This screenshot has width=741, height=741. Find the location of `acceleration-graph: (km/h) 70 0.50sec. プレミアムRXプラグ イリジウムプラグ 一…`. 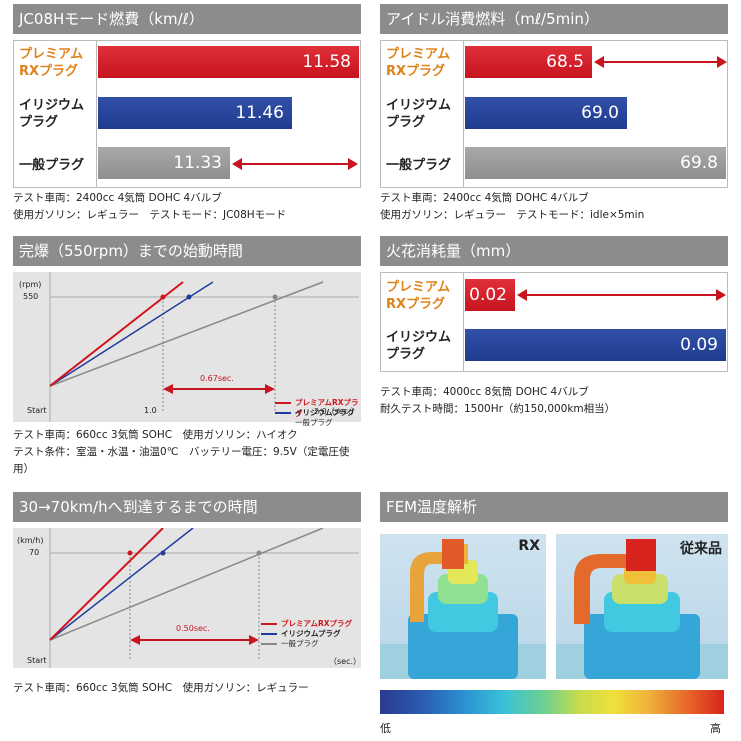

acceleration-graph: (km/h) 70 0.50sec. プレミアムRXプラグ イリジウムプラグ 一… is located at coordinates (187, 598).